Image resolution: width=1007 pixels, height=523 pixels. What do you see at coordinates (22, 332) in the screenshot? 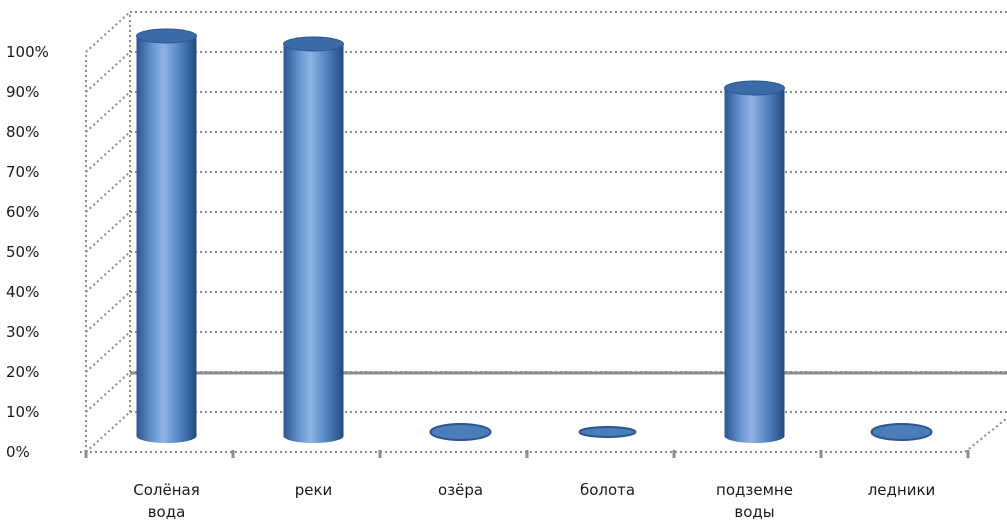
I see `y-tick-label: 30%` at bounding box center [22, 332].